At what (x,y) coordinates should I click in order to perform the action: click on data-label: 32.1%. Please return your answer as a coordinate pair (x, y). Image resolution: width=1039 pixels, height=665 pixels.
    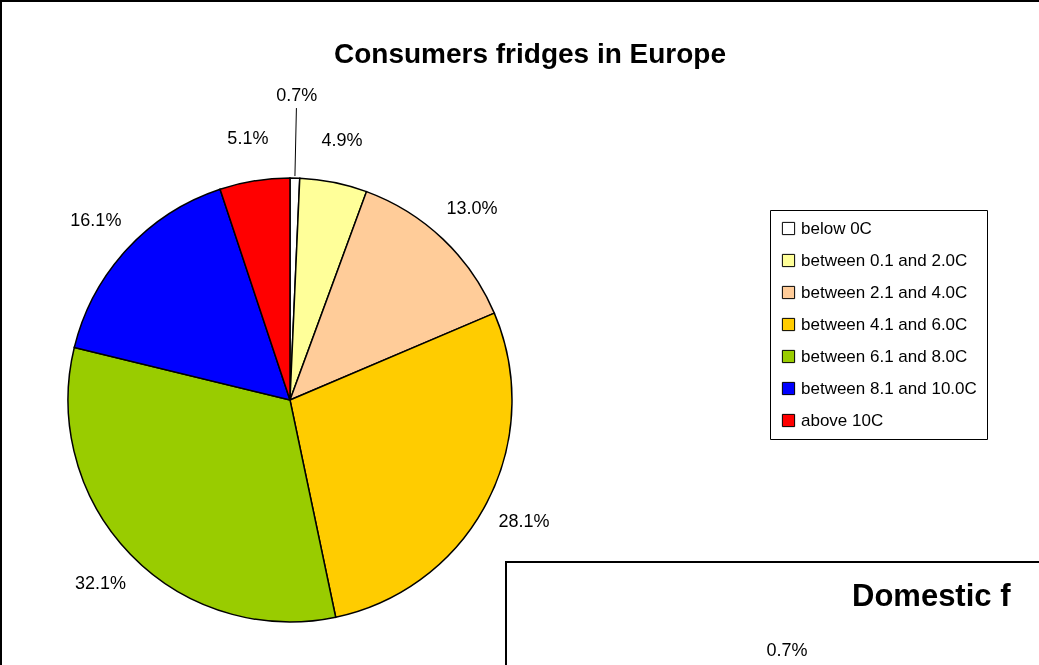
    Looking at the image, I should click on (100, 582).